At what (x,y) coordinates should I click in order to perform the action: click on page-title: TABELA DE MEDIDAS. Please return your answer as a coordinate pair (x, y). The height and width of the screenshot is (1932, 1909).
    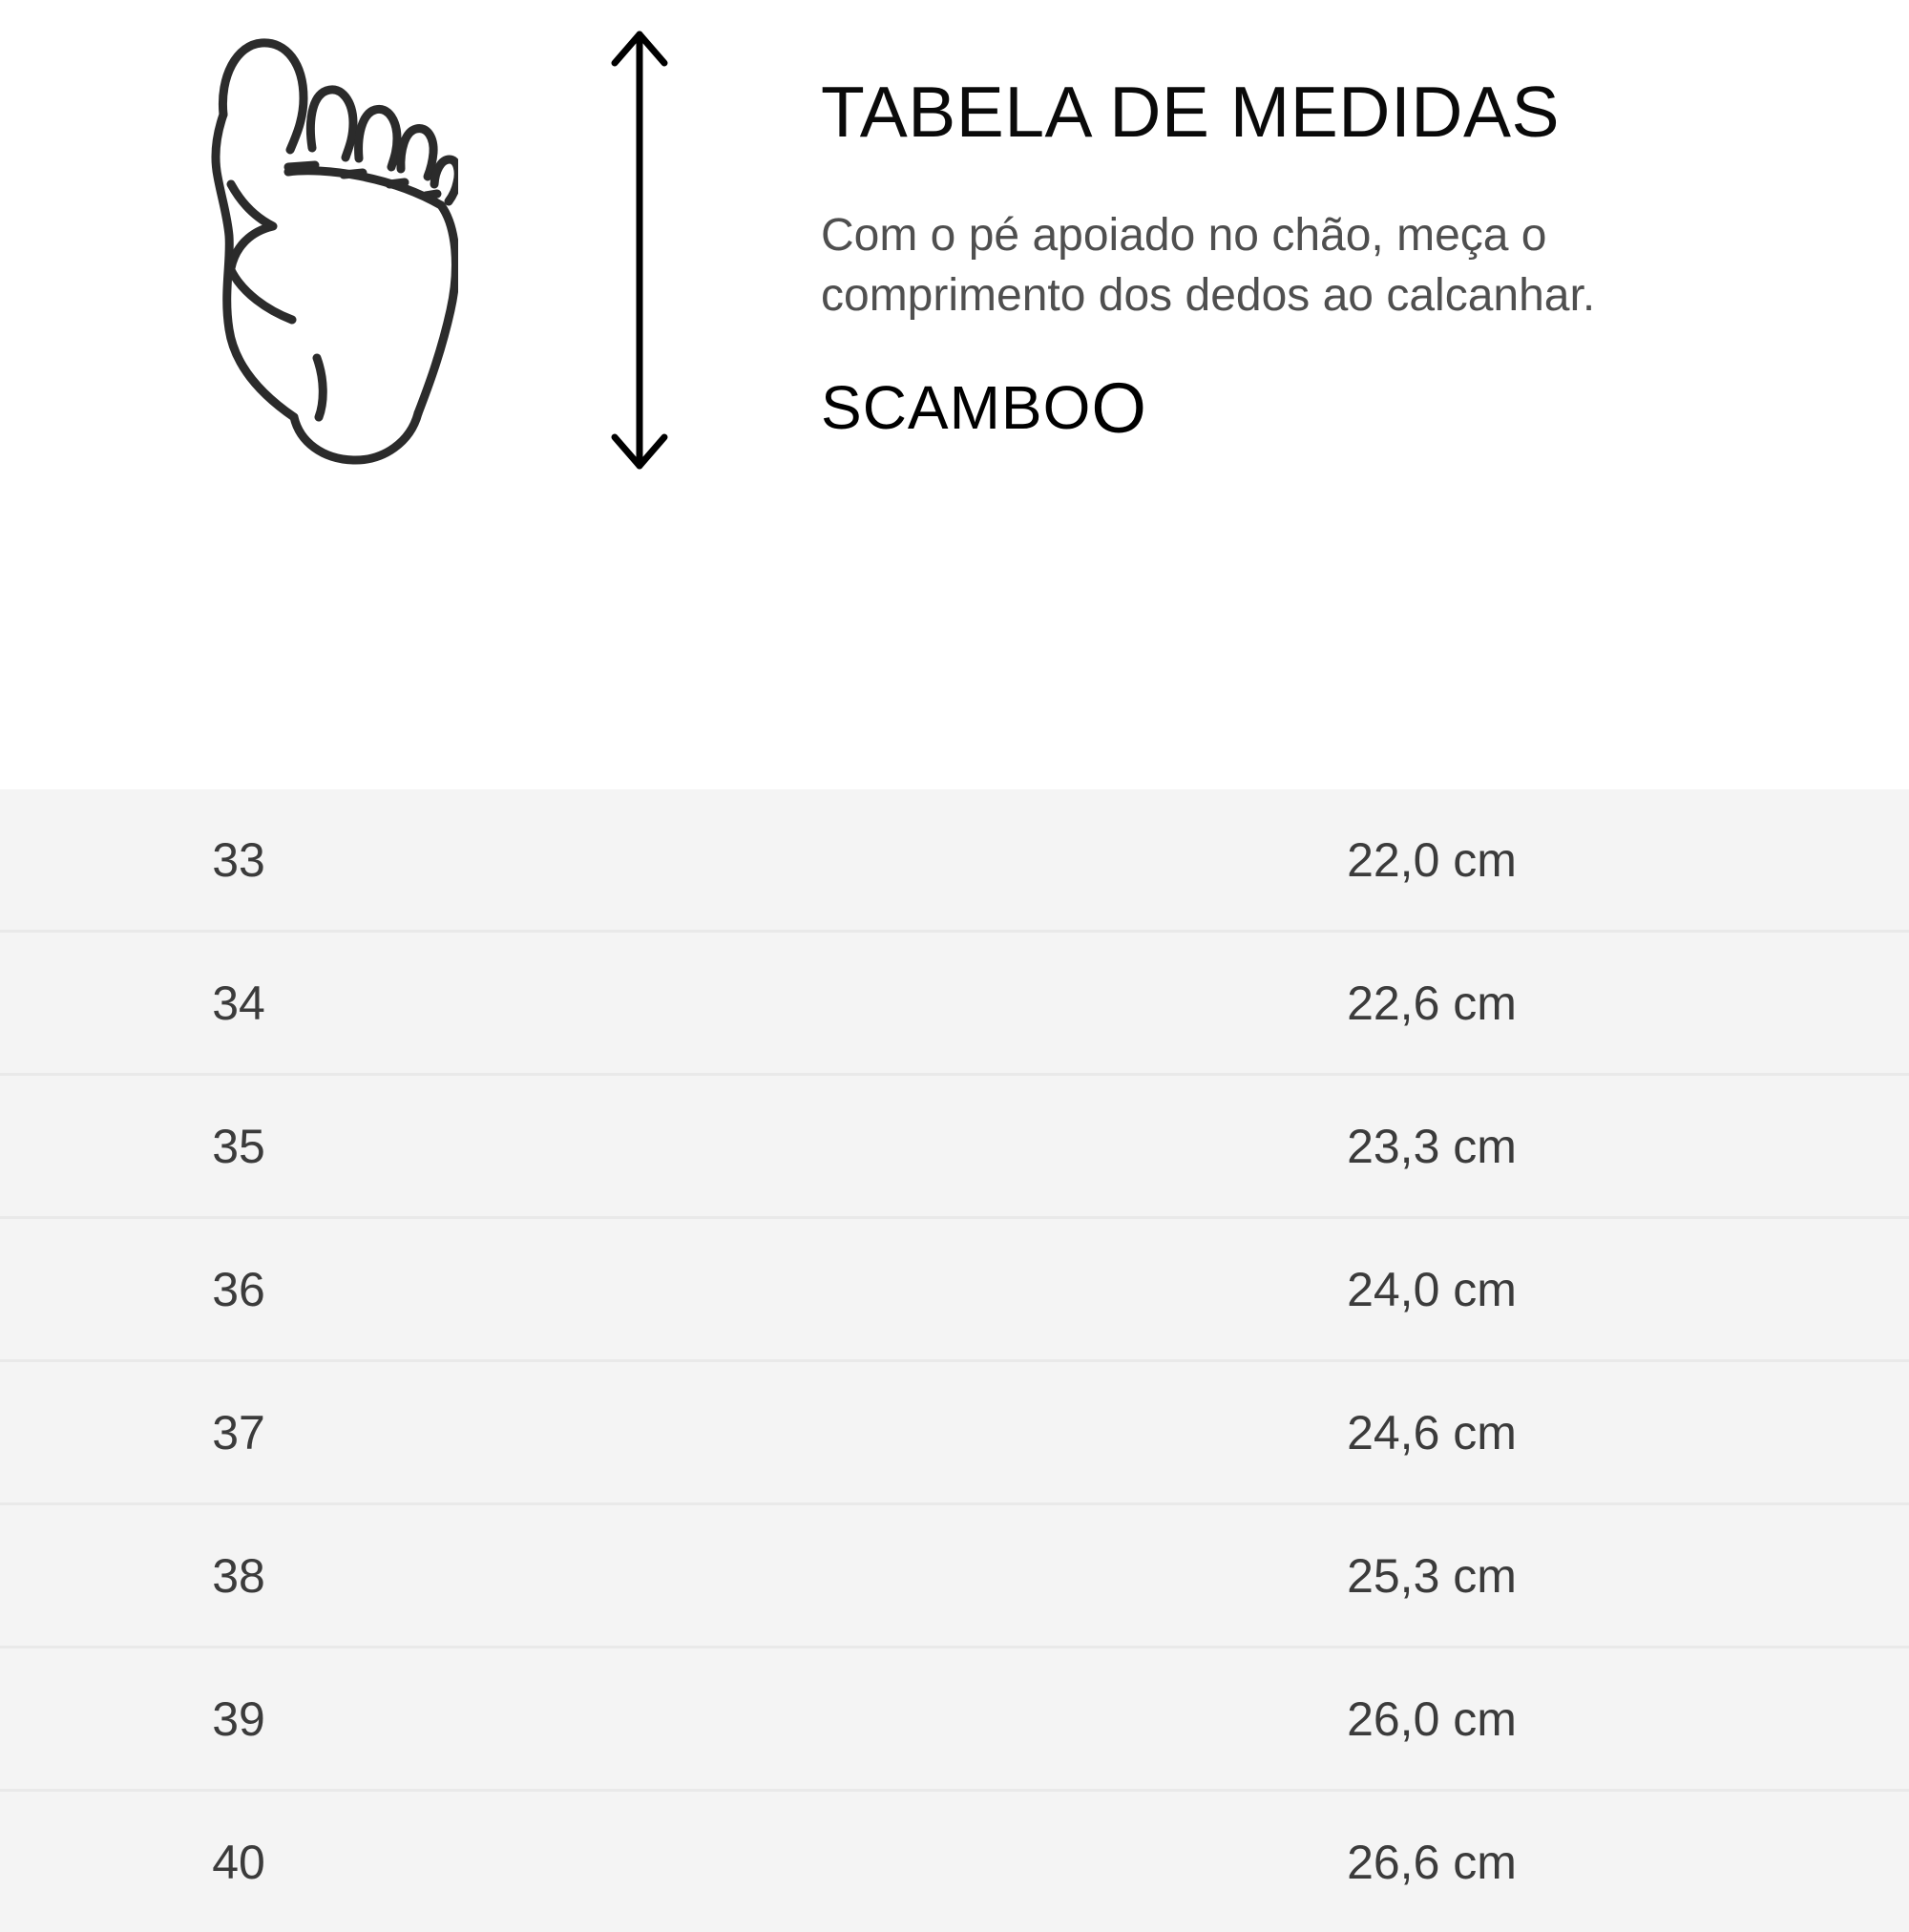
    Looking at the image, I should click on (1191, 112).